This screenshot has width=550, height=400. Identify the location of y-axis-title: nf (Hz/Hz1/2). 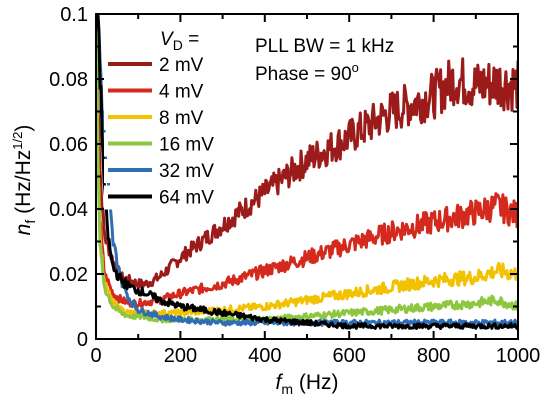
(24, 180).